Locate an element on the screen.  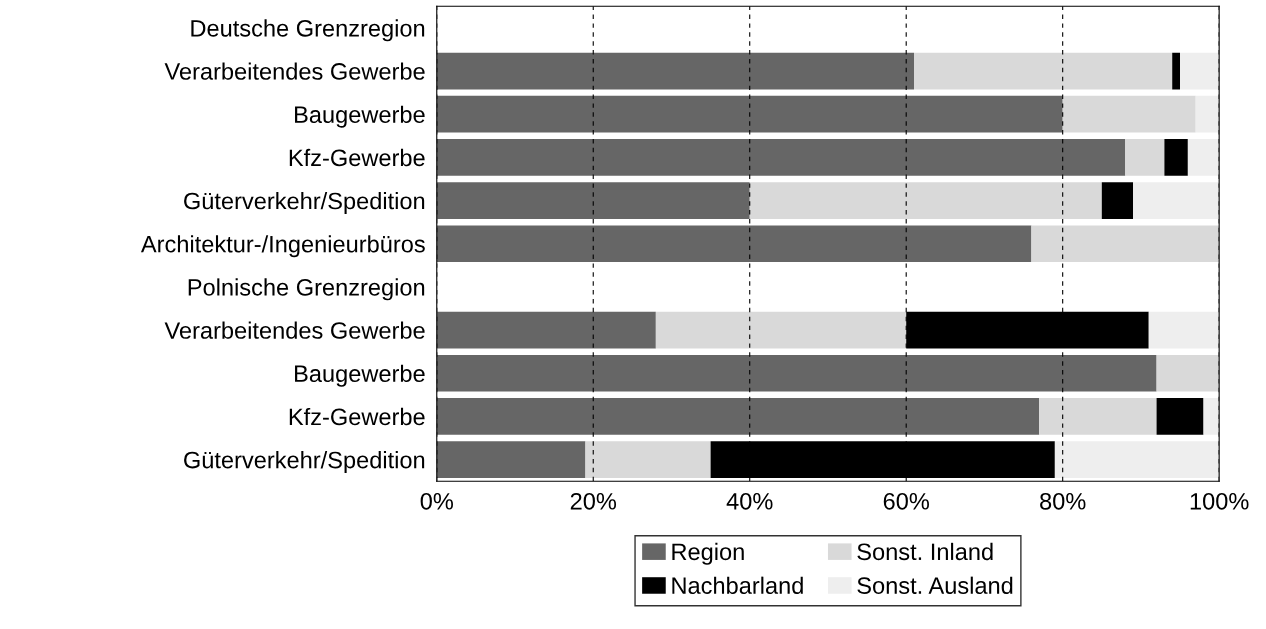
x-tick-label: 40% is located at coordinates (749, 501).